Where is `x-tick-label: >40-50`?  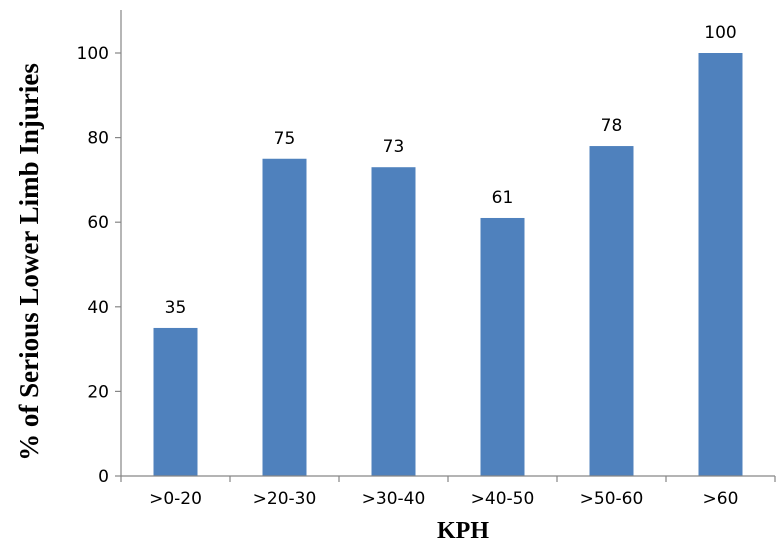
x-tick-label: >40-50 is located at coordinates (503, 499).